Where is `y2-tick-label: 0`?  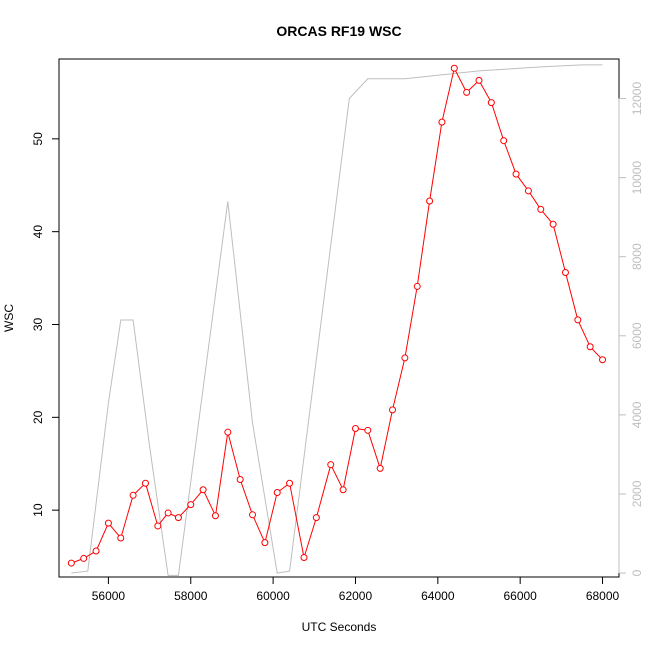
y2-tick-label: 0 is located at coordinates (637, 572).